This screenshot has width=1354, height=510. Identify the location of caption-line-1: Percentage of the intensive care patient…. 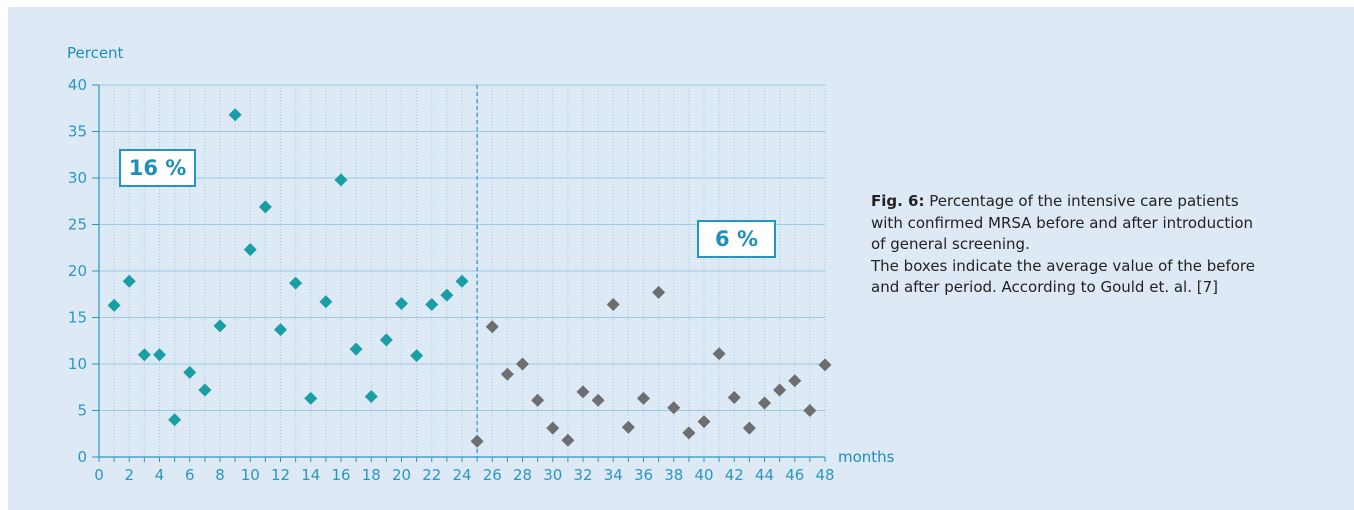
(1081, 201).